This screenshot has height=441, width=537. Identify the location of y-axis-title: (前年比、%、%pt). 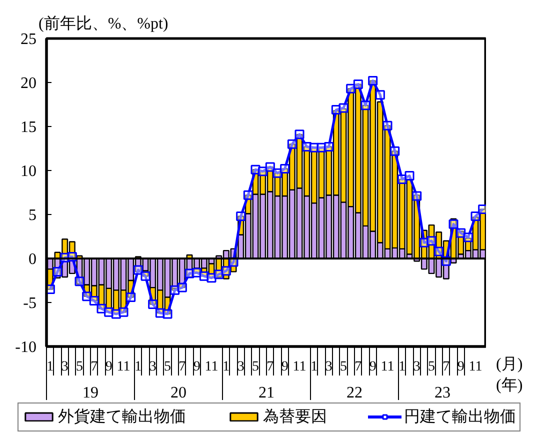
(103, 23).